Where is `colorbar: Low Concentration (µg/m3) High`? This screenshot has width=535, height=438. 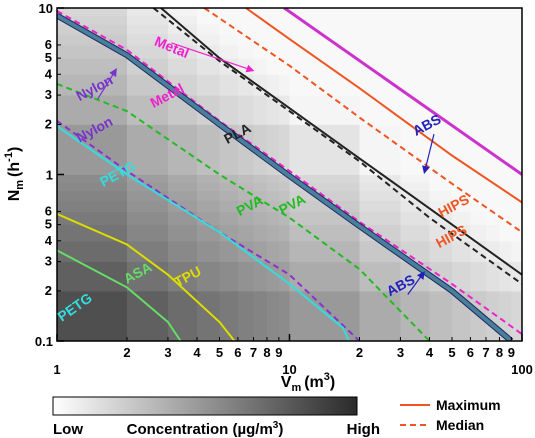
colorbar: Low Concentration (µg/m3) High is located at coordinates (216, 417).